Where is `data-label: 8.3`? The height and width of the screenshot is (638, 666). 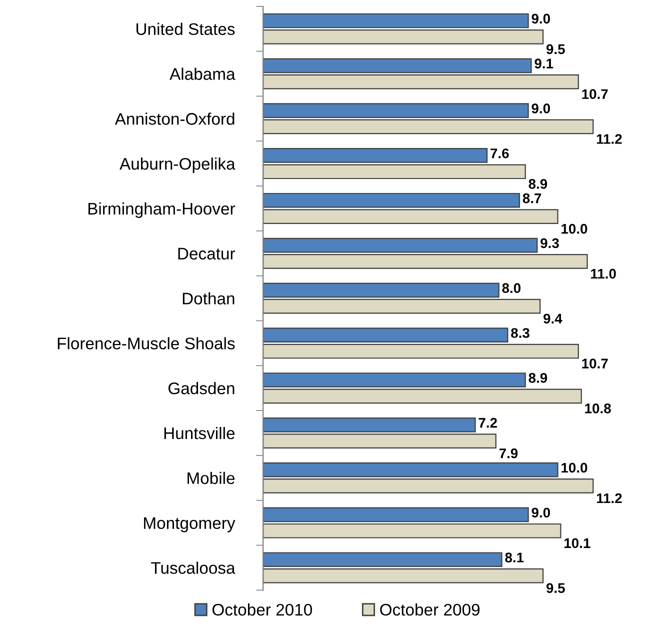
data-label: 8.3 is located at coordinates (520, 333).